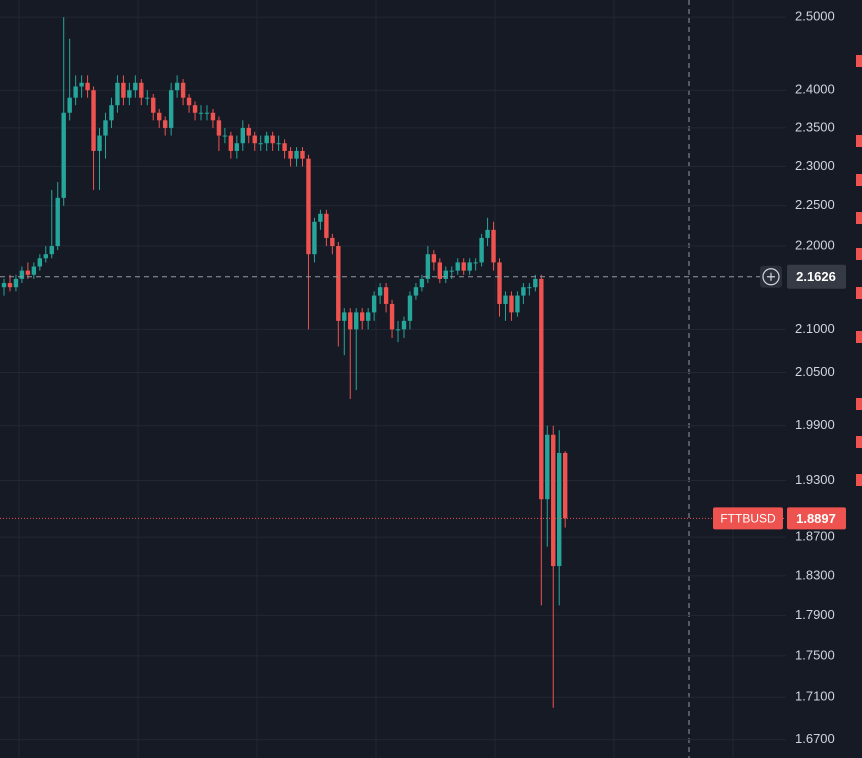 The image size is (862, 758). Describe the element at coordinates (815, 16) in the screenshot. I see `y-tick-label: 2.5000` at that location.